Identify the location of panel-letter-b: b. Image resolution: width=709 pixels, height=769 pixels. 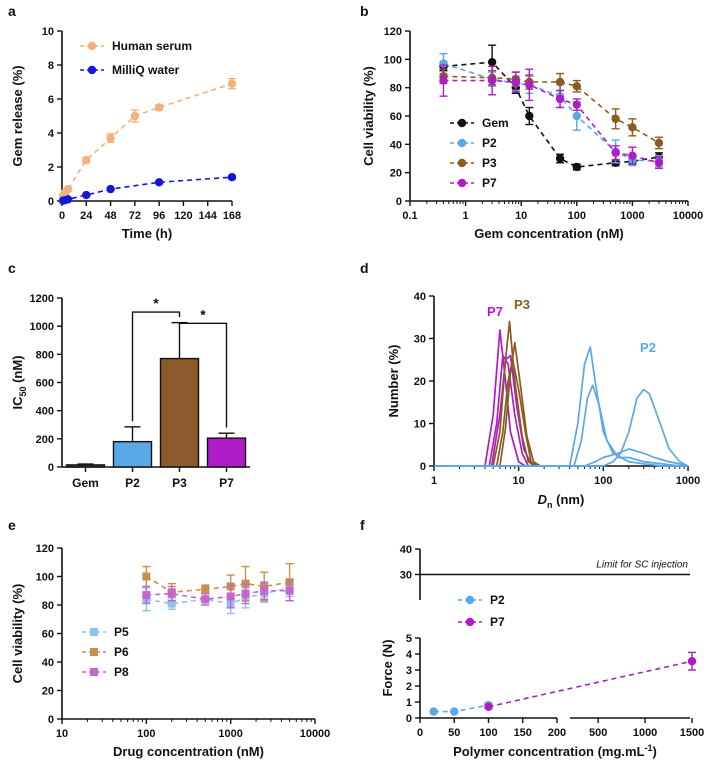
(364, 11).